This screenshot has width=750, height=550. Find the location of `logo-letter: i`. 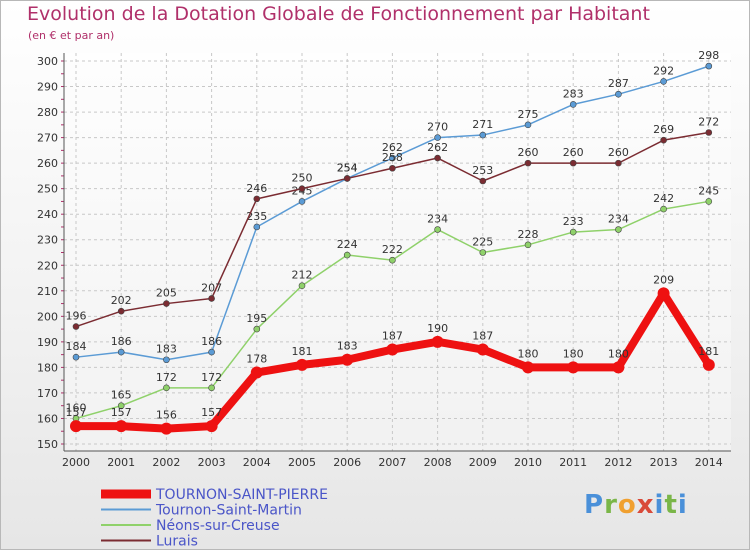

logo-letter: i is located at coordinates (659, 505).